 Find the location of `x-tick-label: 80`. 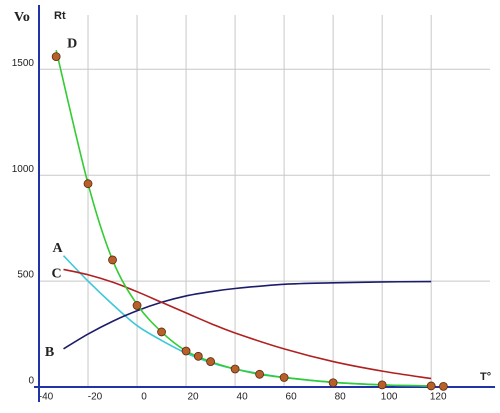

x-tick-label: 80 is located at coordinates (341, 397).